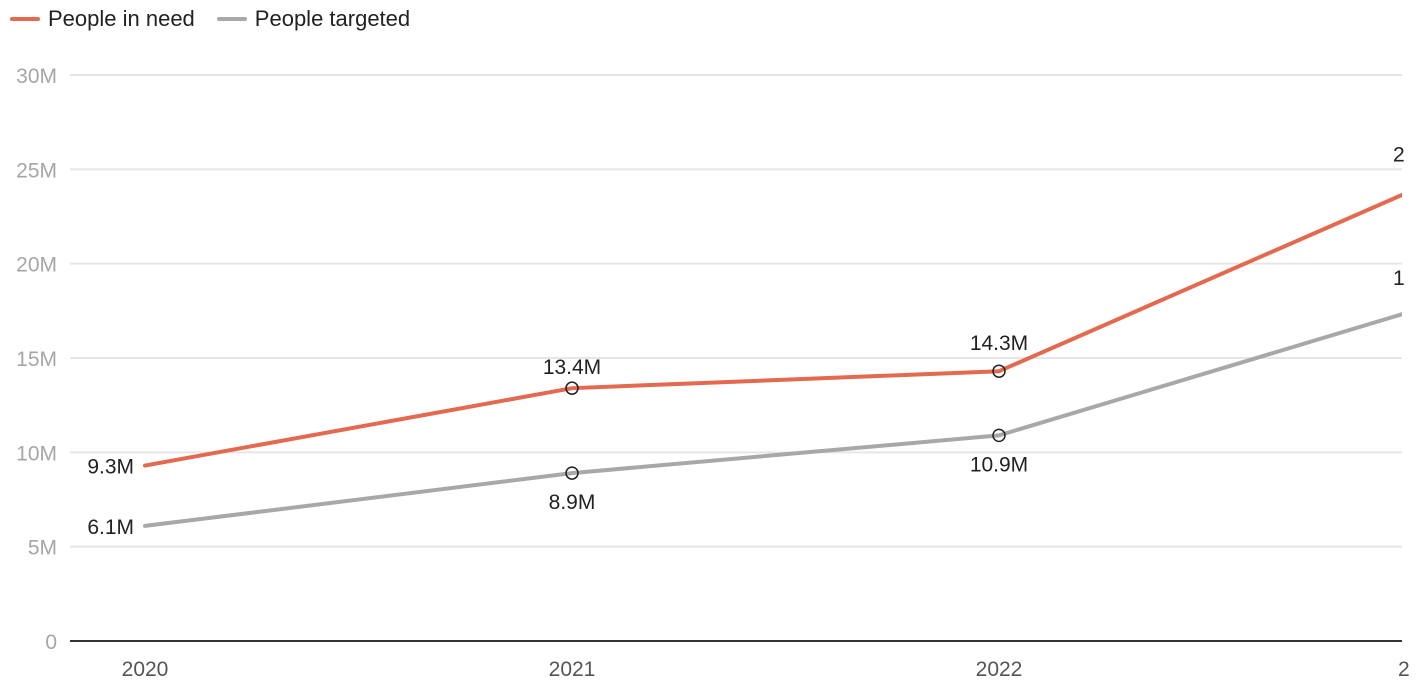  I want to click on data-label-people-in-need: 2, so click(1399, 154).